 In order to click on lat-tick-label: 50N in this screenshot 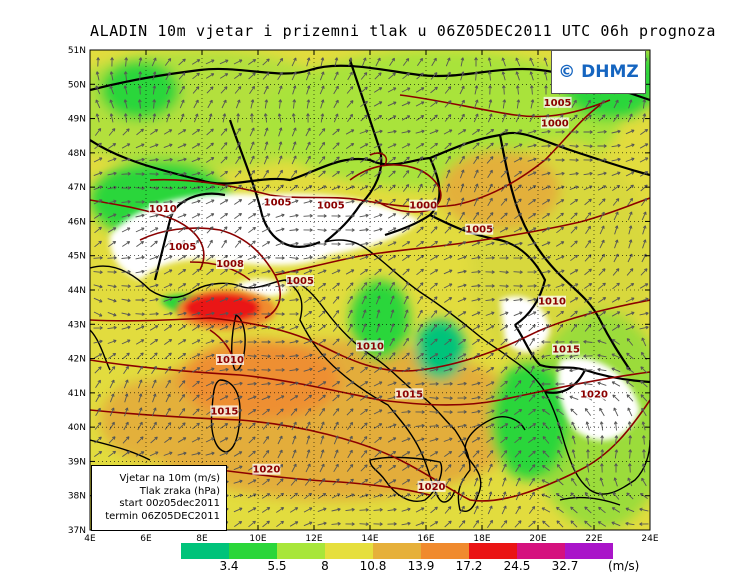, I will do `click(77, 85)`.